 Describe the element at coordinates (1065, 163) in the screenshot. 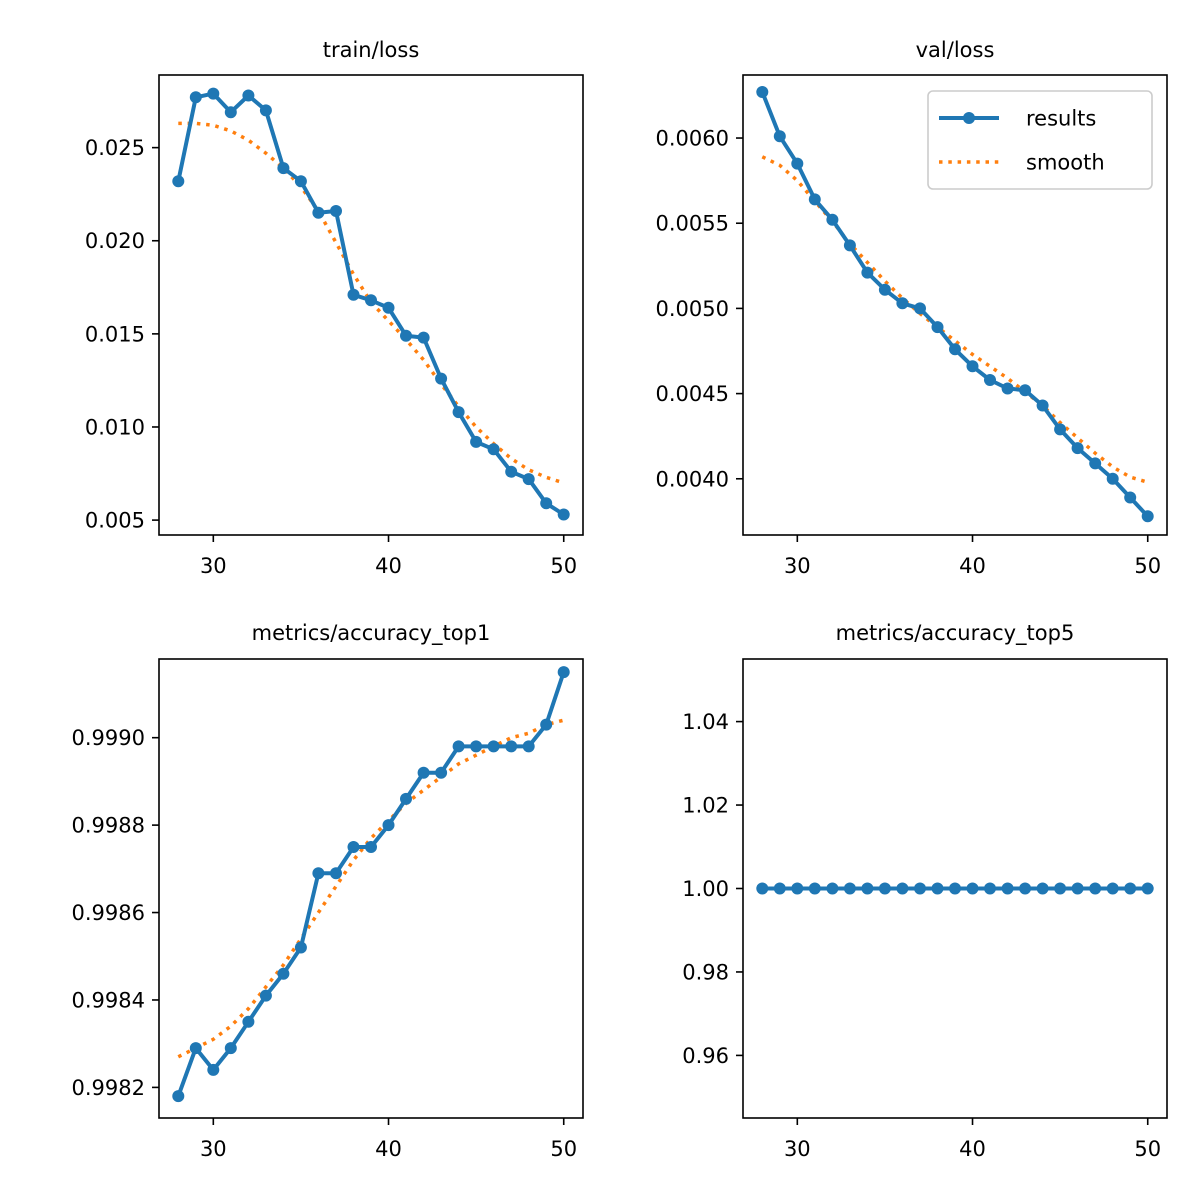

I see `legend-label: smooth` at that location.